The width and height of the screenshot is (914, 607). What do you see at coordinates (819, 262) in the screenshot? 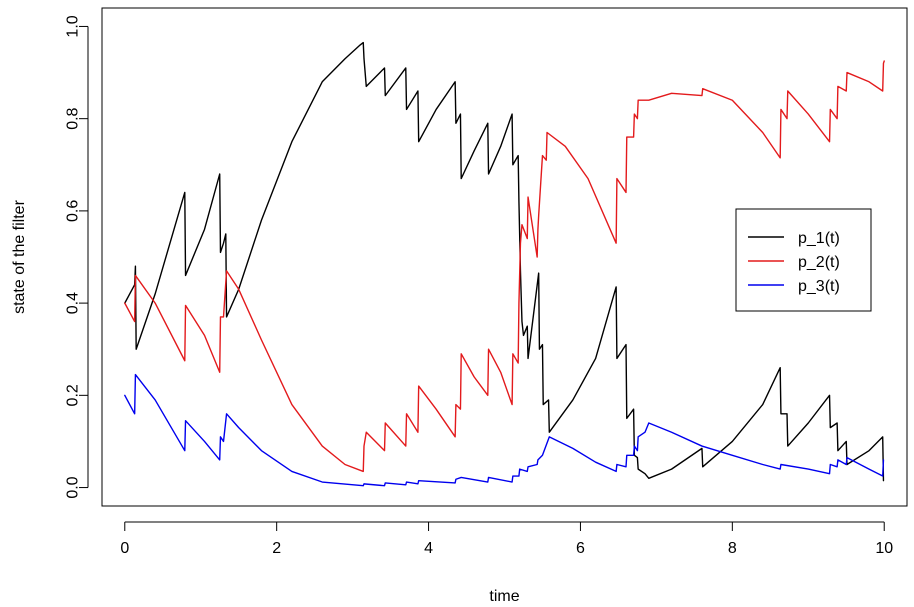
I see `legend-label-2: p_2(t)` at bounding box center [819, 262].